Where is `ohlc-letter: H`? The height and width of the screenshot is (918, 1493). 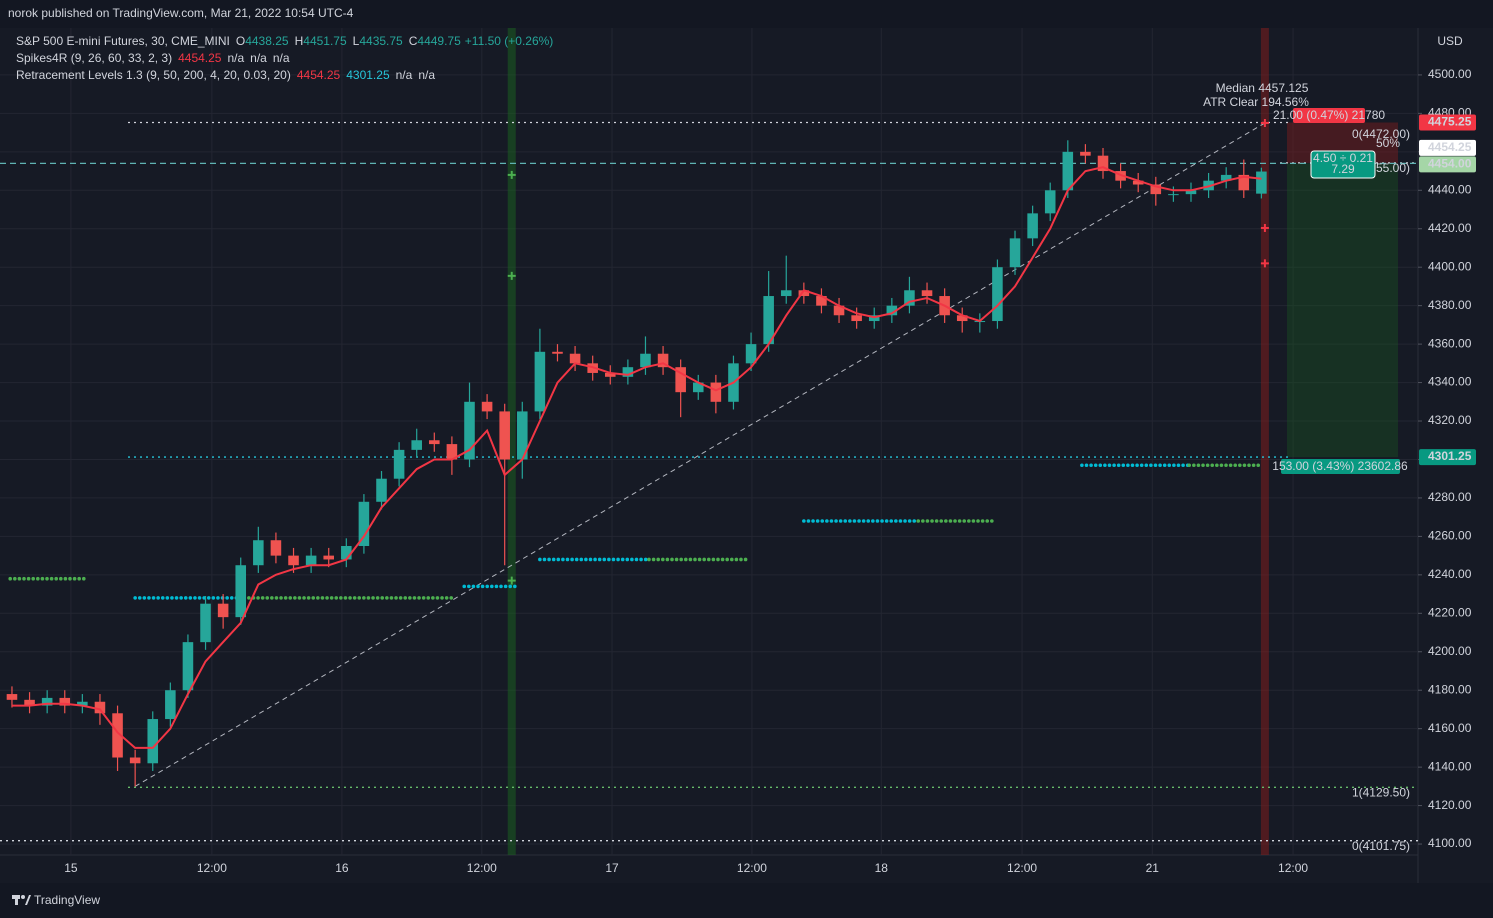 ohlc-letter: H is located at coordinates (299, 41).